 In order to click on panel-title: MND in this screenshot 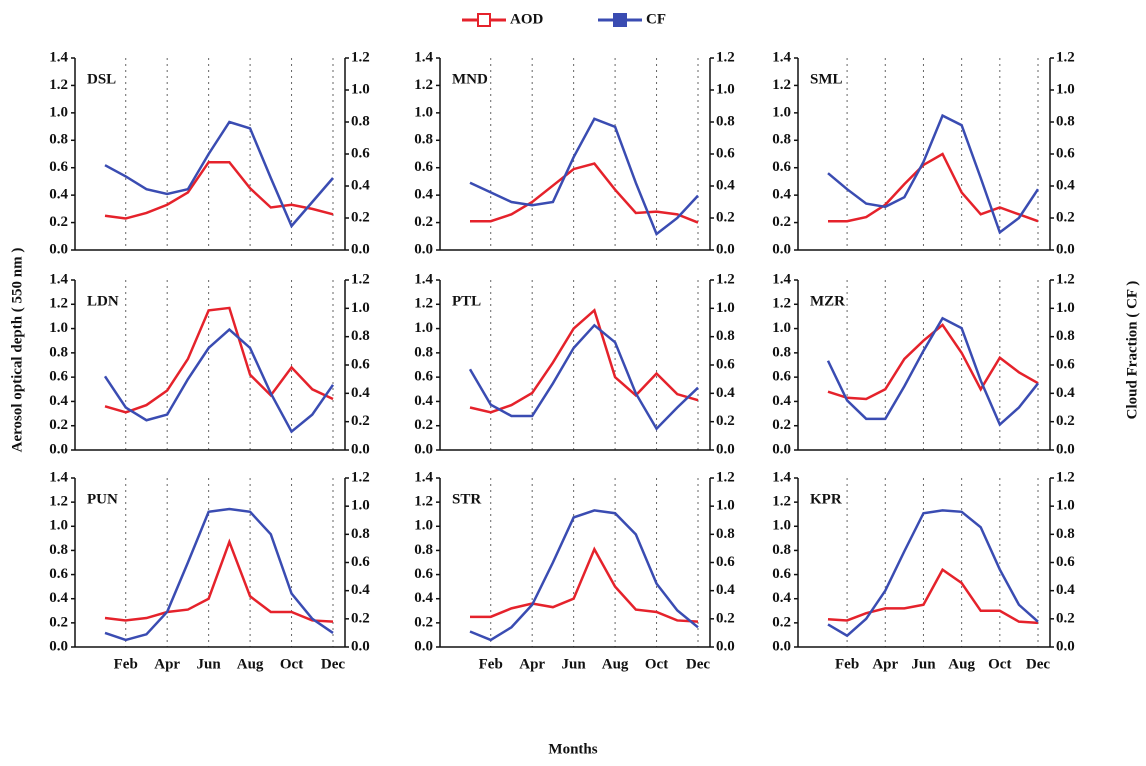, I will do `click(470, 79)`.